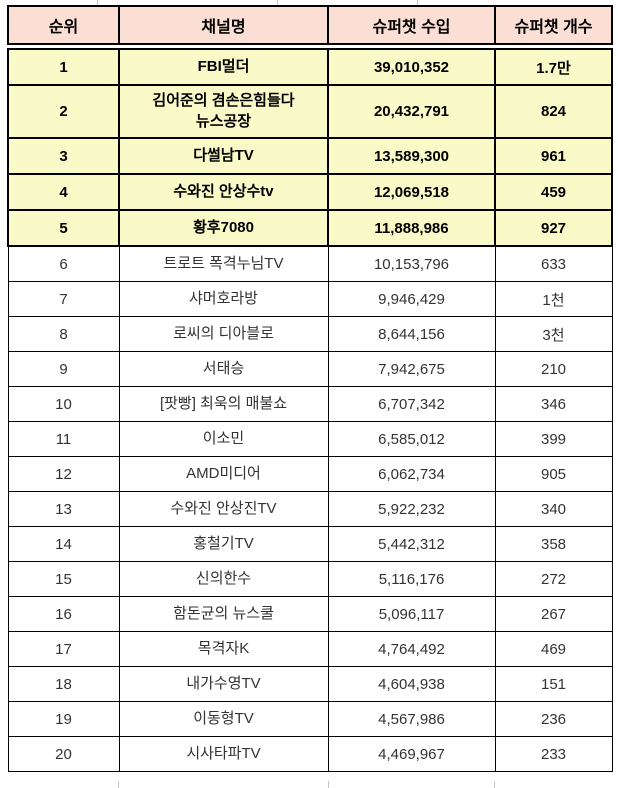 This screenshot has height=788, width=618. Describe the element at coordinates (411, 579) in the screenshot. I see `cell-income: 5,116,176` at that location.